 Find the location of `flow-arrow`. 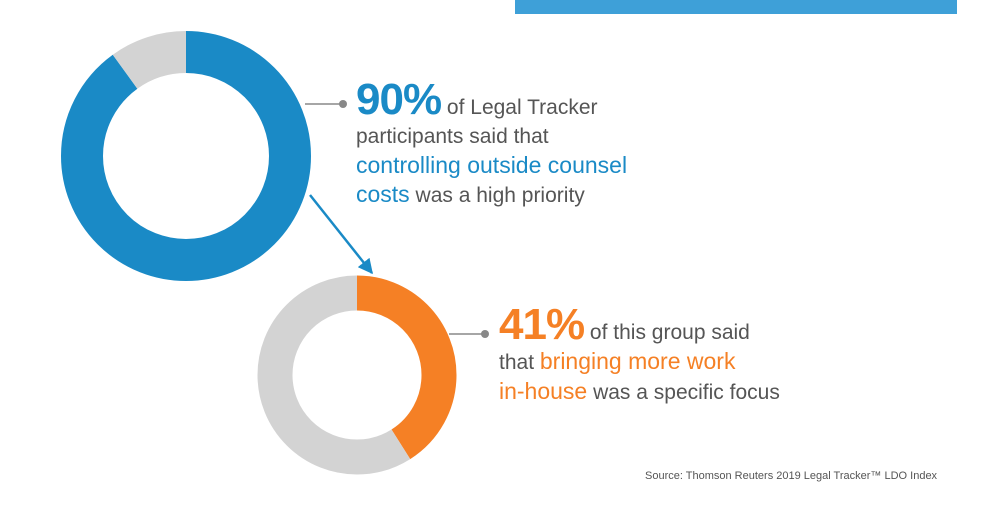

flow-arrow is located at coordinates (341, 234).